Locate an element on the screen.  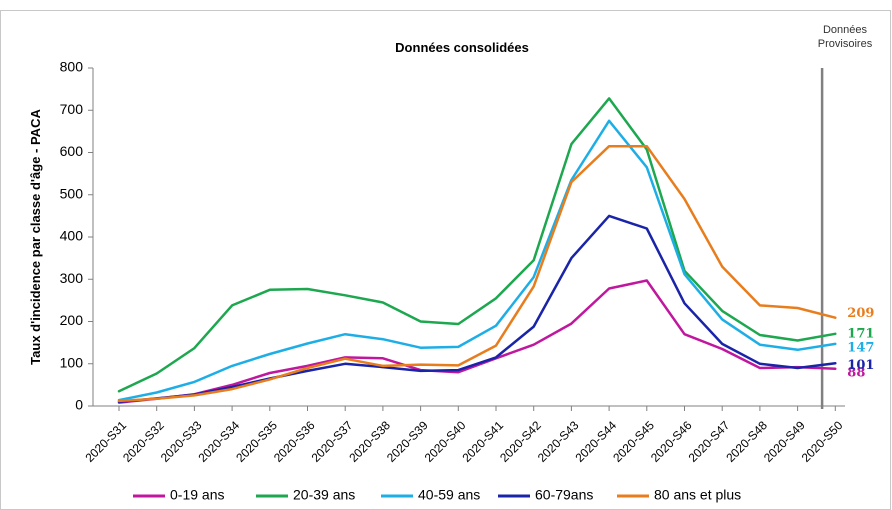
y-tick-label: 200 is located at coordinates (72, 320).